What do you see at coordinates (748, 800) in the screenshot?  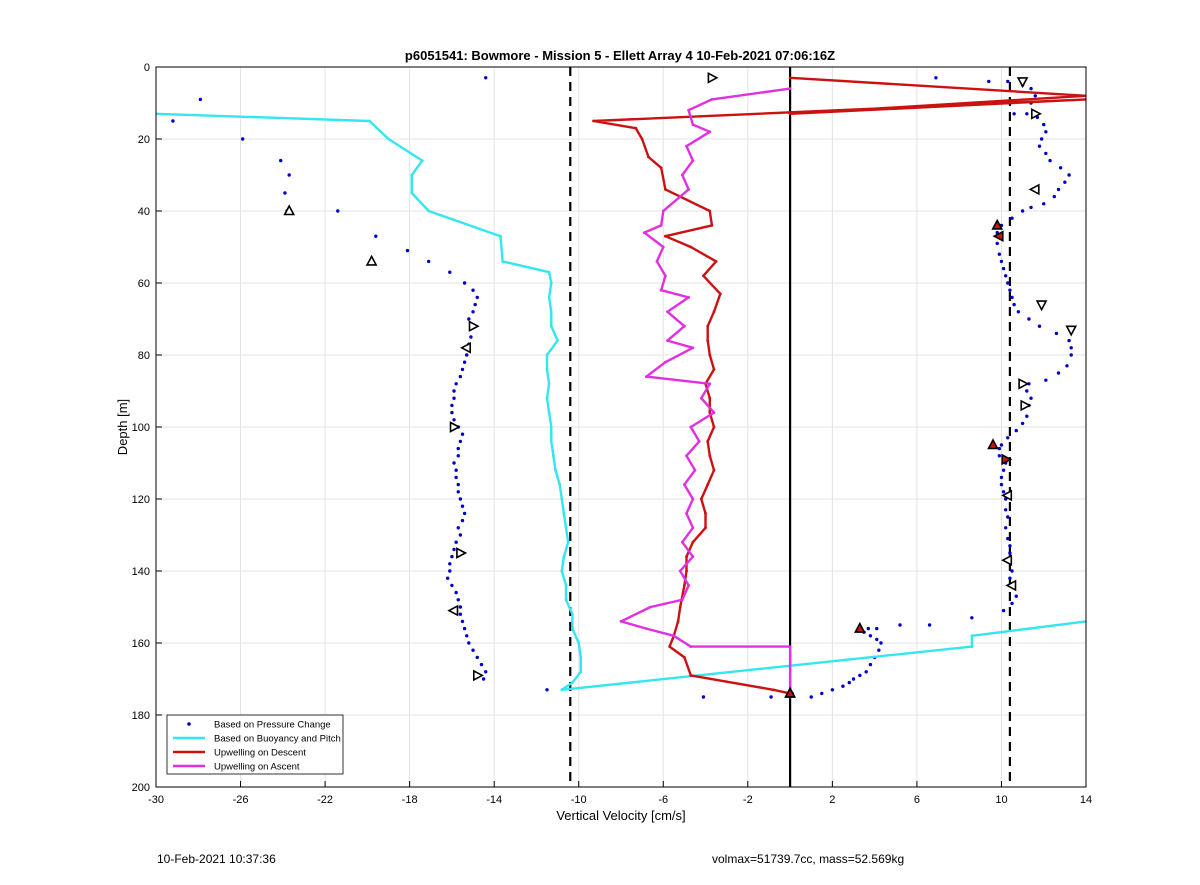 I see `x-tick-label: -2` at bounding box center [748, 800].